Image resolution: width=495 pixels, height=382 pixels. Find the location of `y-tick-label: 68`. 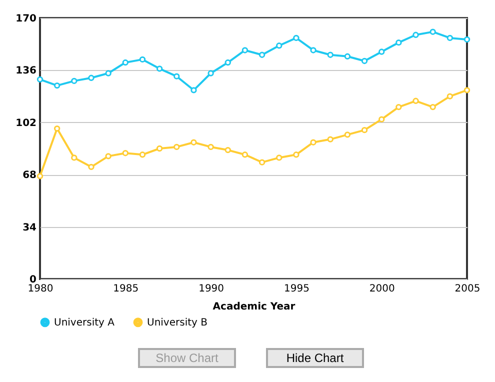

y-tick-label: 68 is located at coordinates (29, 176).